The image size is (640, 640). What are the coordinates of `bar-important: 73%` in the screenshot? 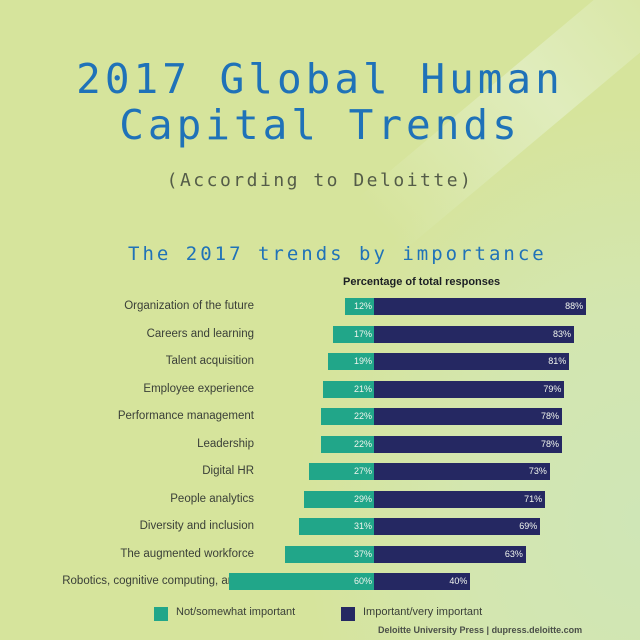 It's located at (462, 471).